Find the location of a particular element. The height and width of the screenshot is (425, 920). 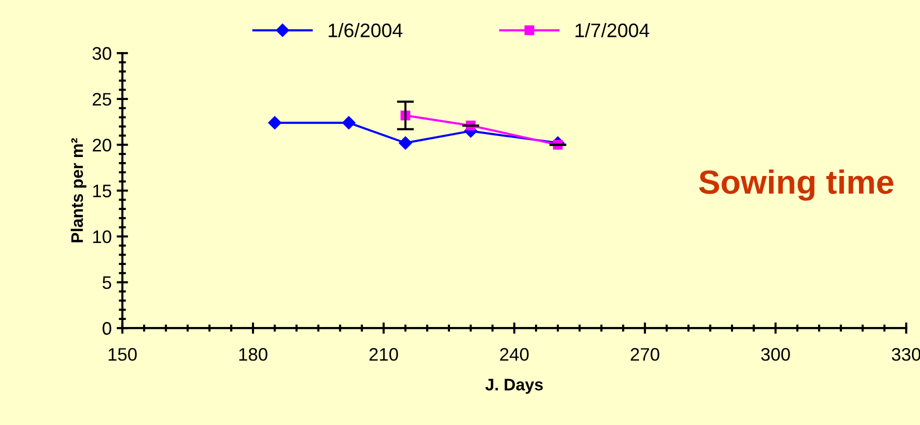

x-axis-title: J. Days is located at coordinates (514, 386).